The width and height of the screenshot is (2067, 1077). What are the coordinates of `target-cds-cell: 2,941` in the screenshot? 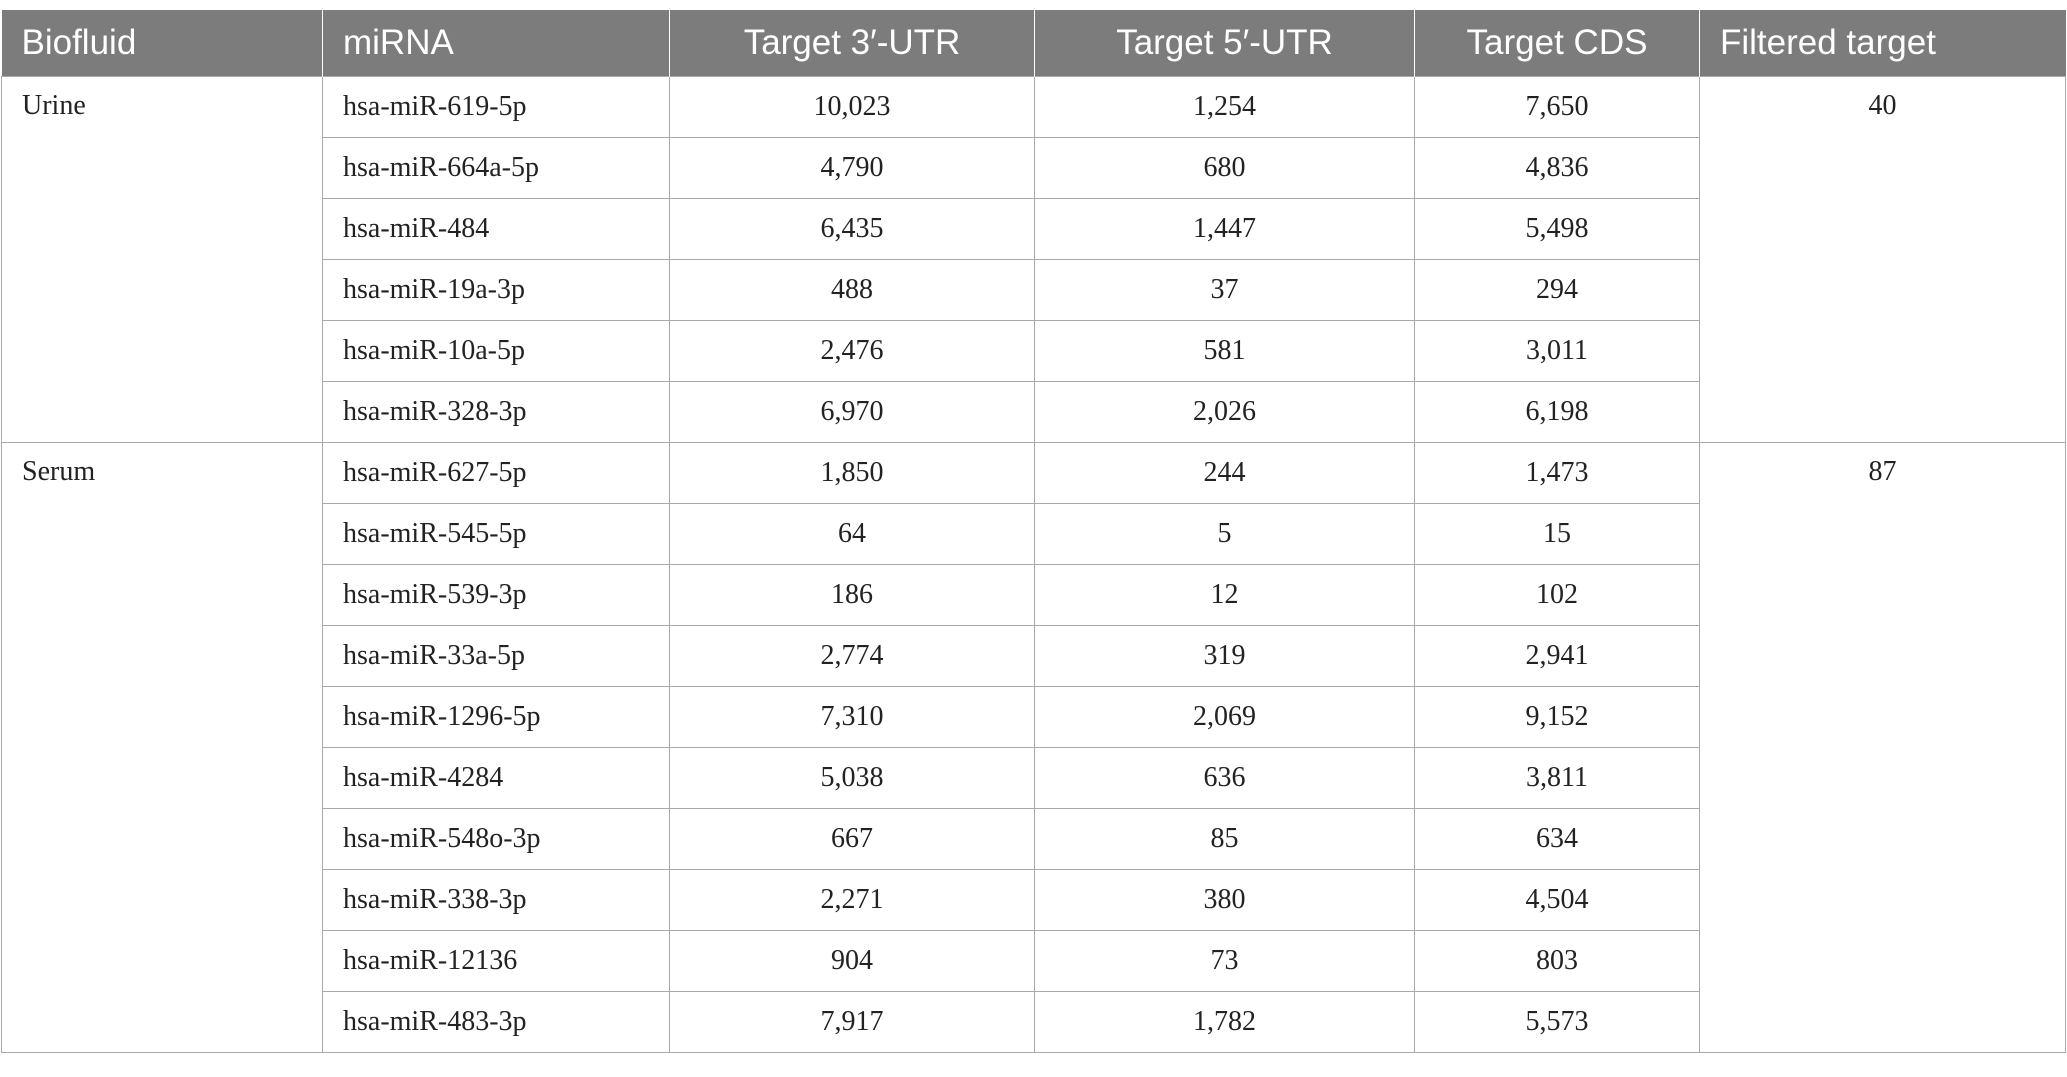 It's located at (1557, 656).